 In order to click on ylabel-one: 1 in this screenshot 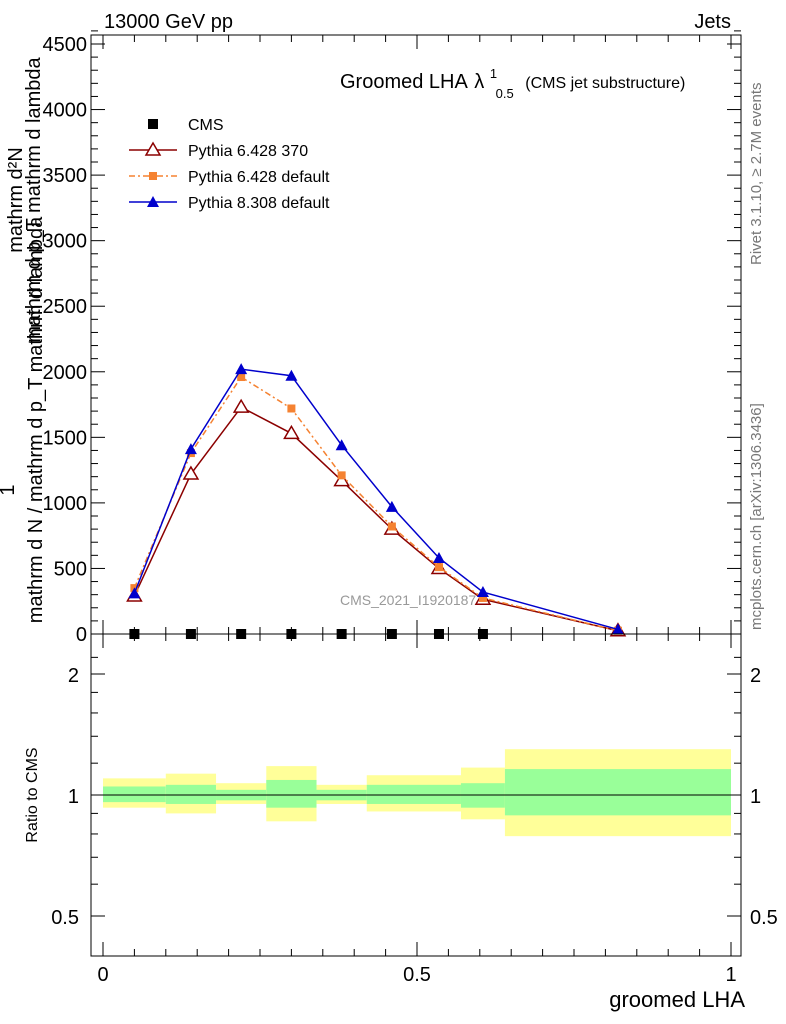, I will do `click(9, 489)`.